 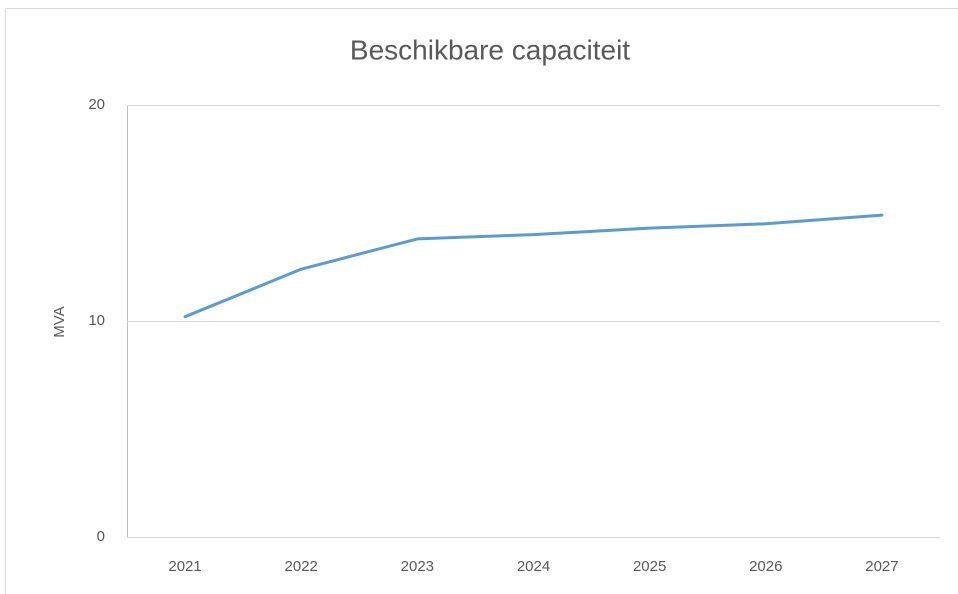 What do you see at coordinates (765, 566) in the screenshot?
I see `x-tick-label: 2026` at bounding box center [765, 566].